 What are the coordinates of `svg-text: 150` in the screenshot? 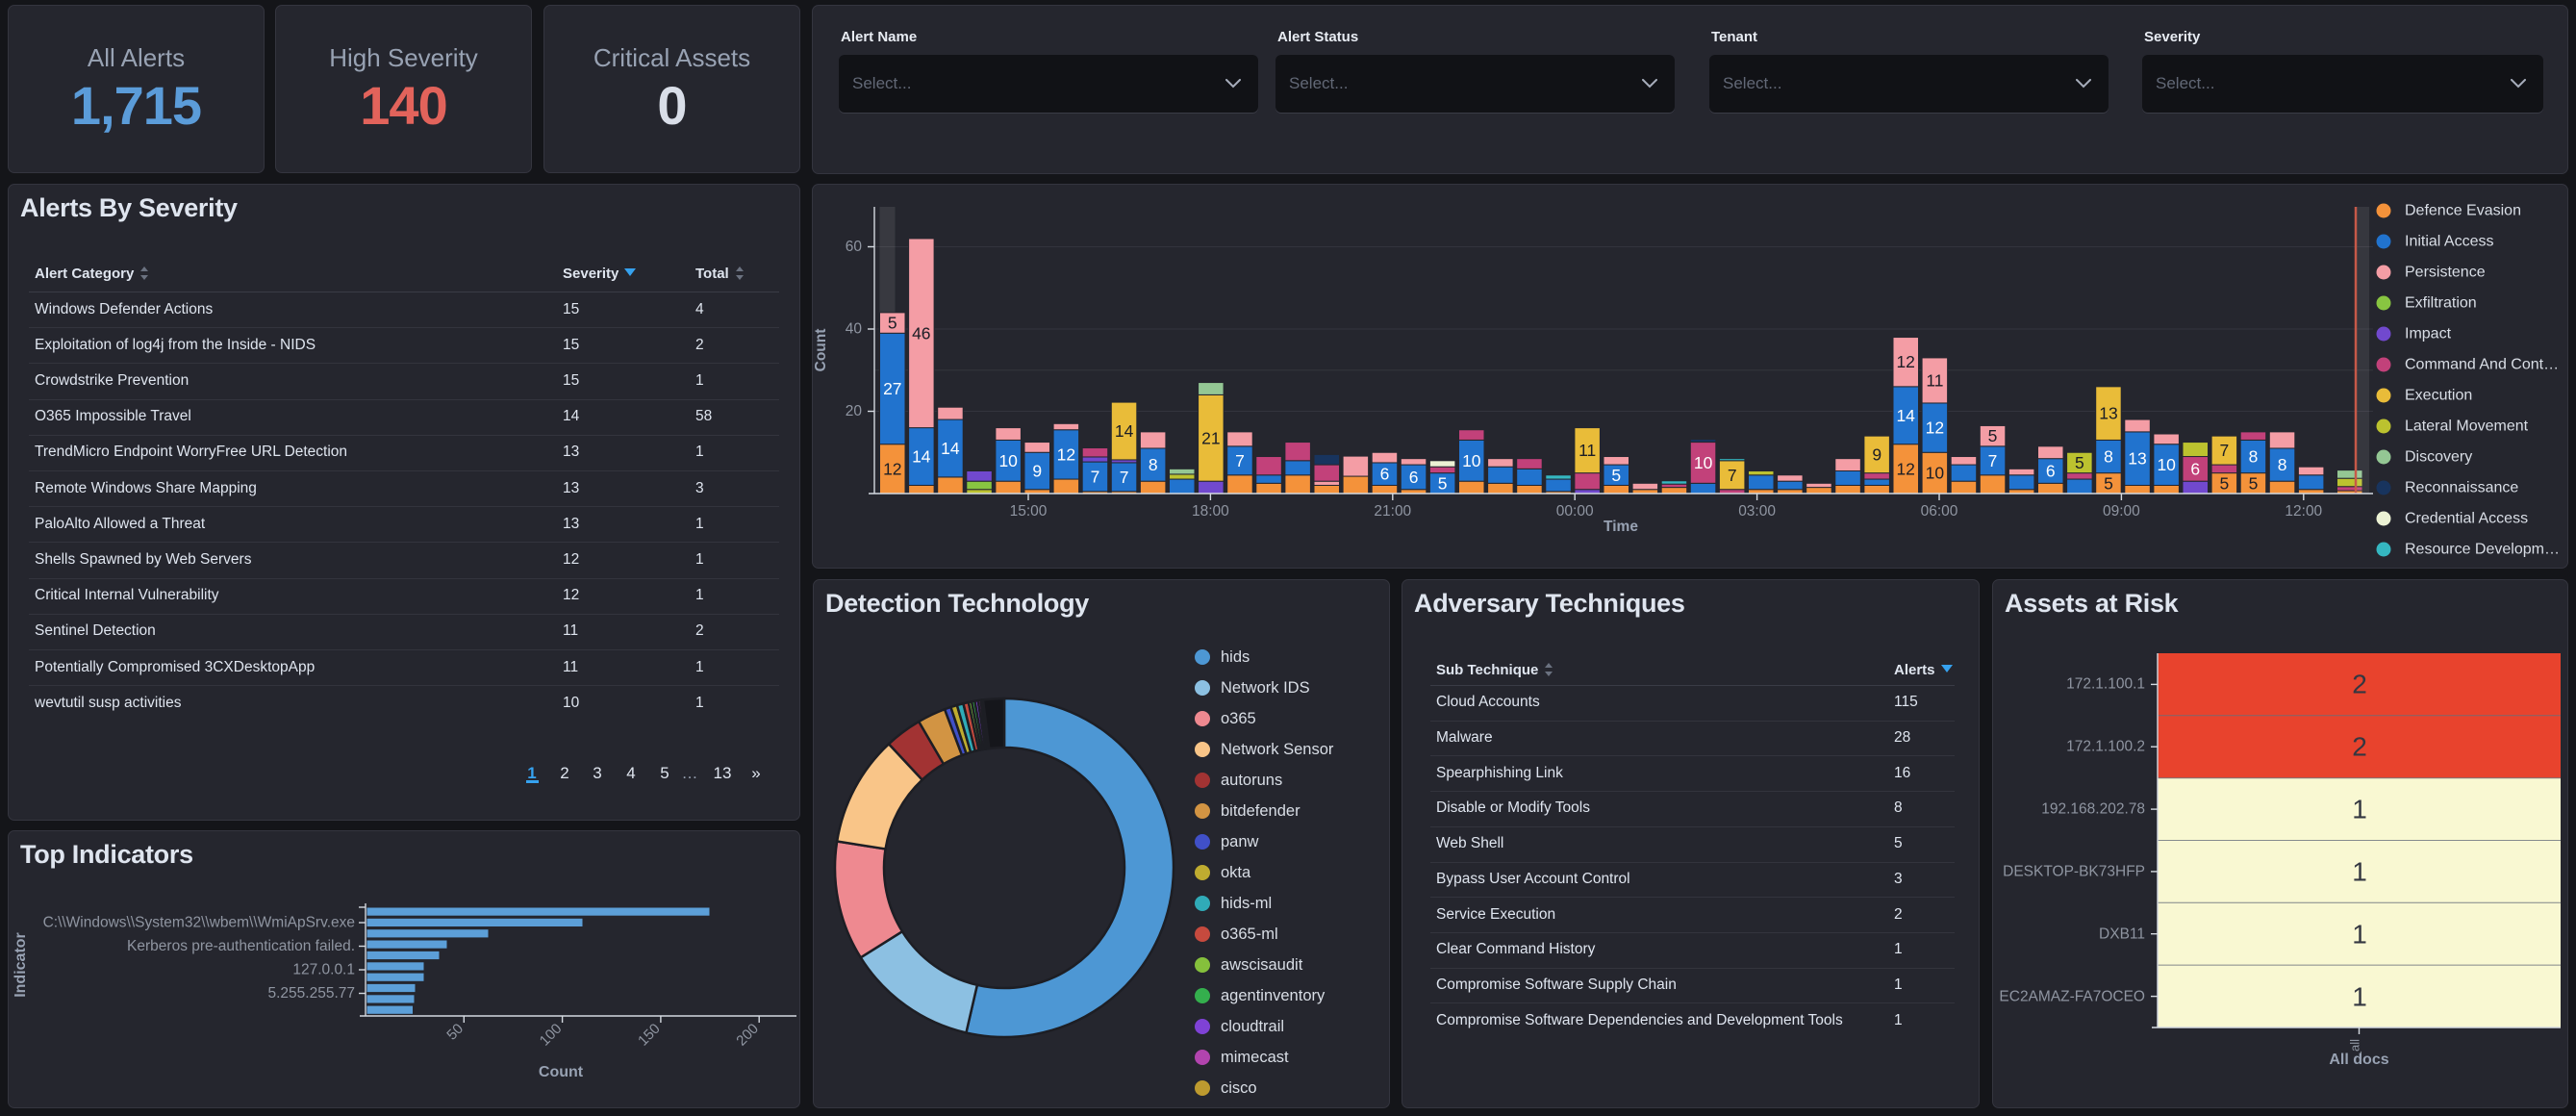 It's located at (649, 1035).